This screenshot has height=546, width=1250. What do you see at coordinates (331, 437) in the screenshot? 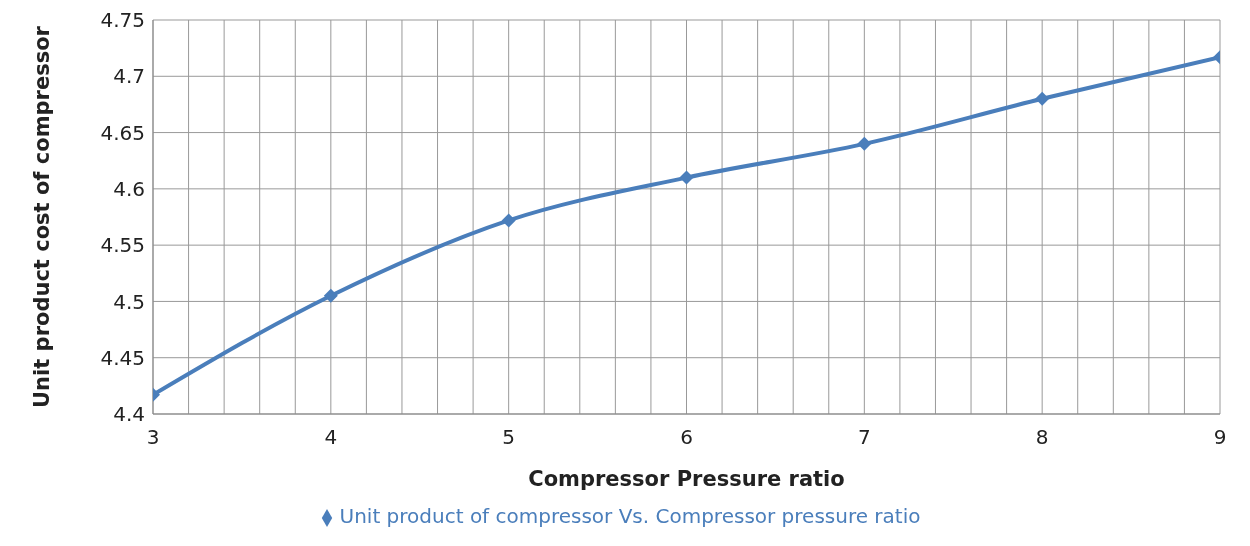
I see `x-tick-label: 4` at bounding box center [331, 437].